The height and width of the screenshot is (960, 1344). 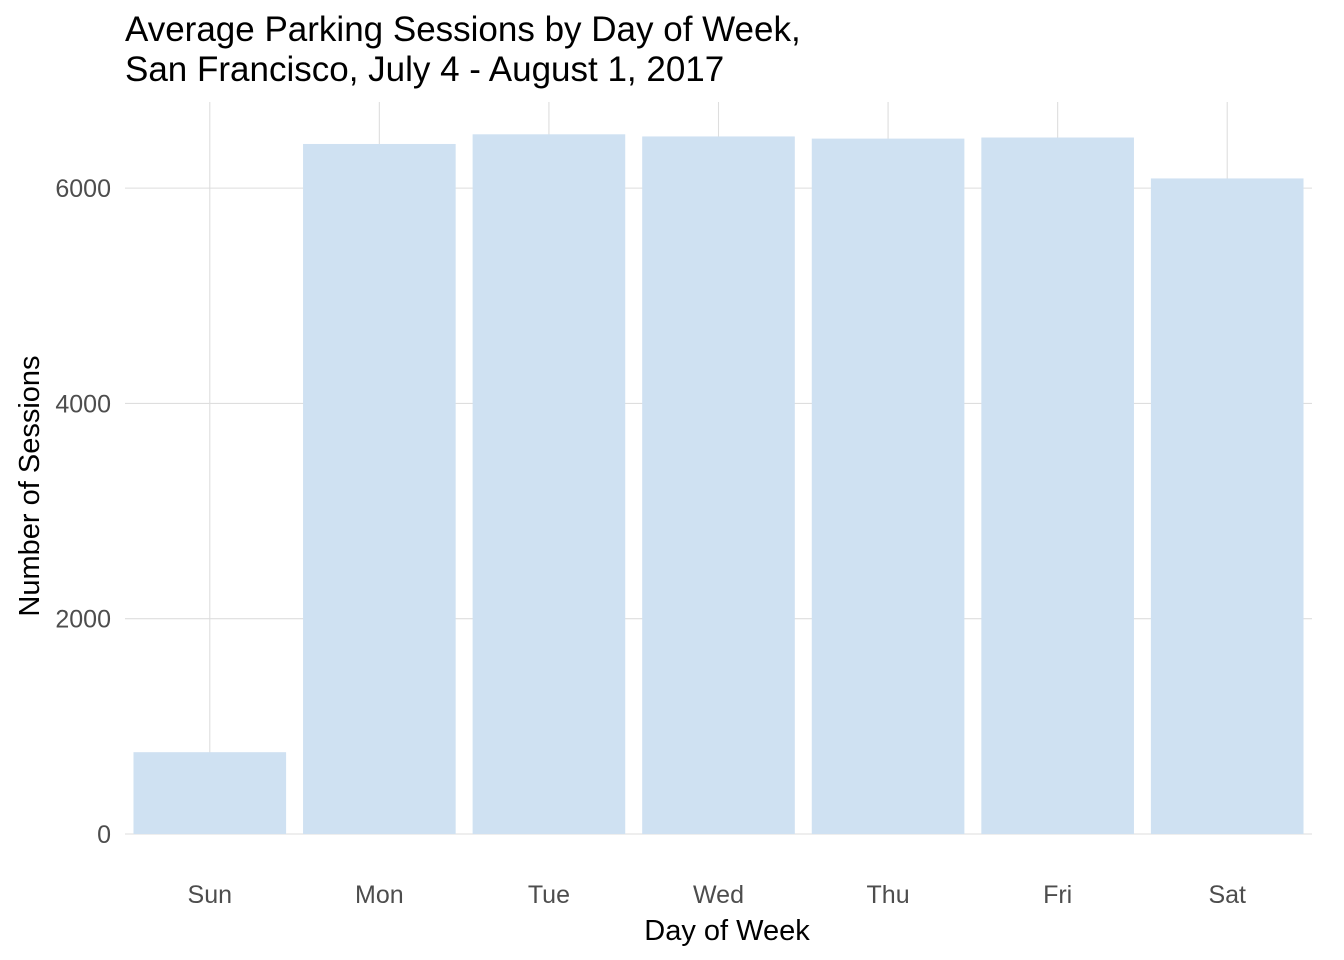 I want to click on bar-mon, so click(x=379, y=488).